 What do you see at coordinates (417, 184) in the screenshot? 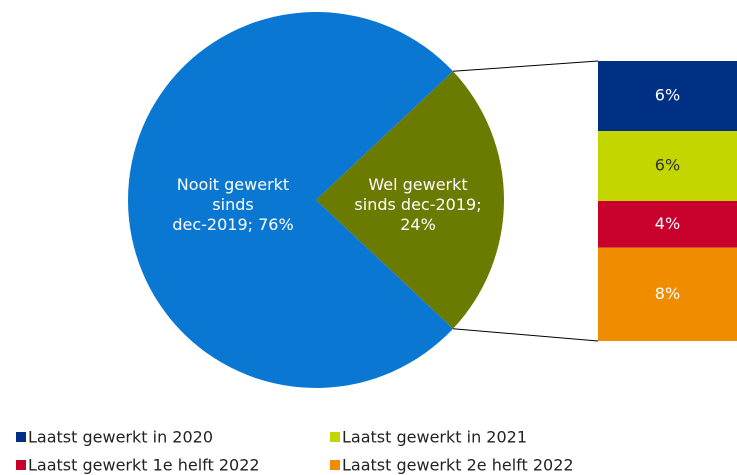
I see `pie-label-line: Wel gewerkt` at bounding box center [417, 184].